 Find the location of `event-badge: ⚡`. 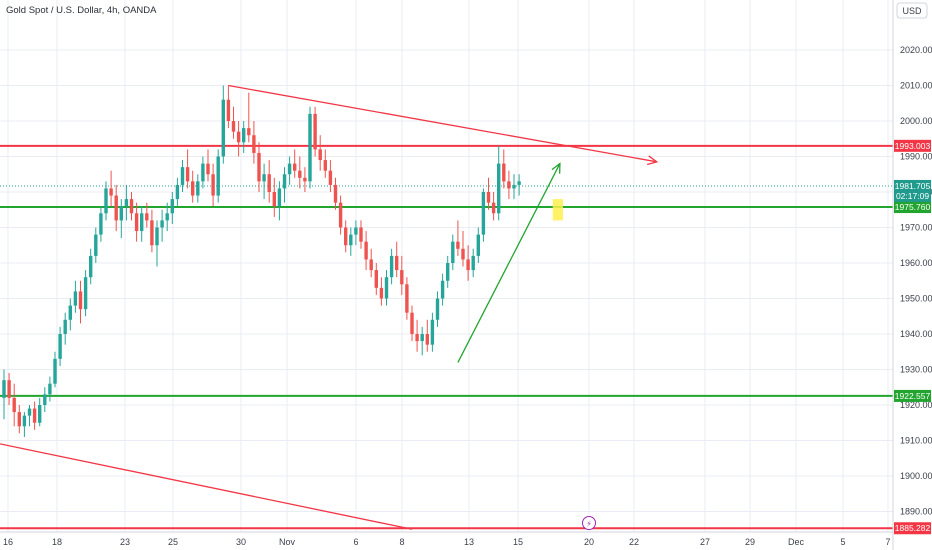

event-badge: ⚡ is located at coordinates (589, 523).